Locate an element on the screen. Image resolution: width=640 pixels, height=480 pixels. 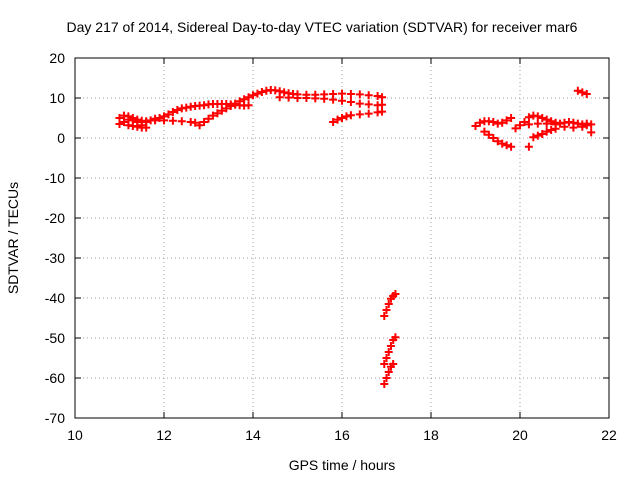
y-tick-label: 20 is located at coordinates (57, 58).